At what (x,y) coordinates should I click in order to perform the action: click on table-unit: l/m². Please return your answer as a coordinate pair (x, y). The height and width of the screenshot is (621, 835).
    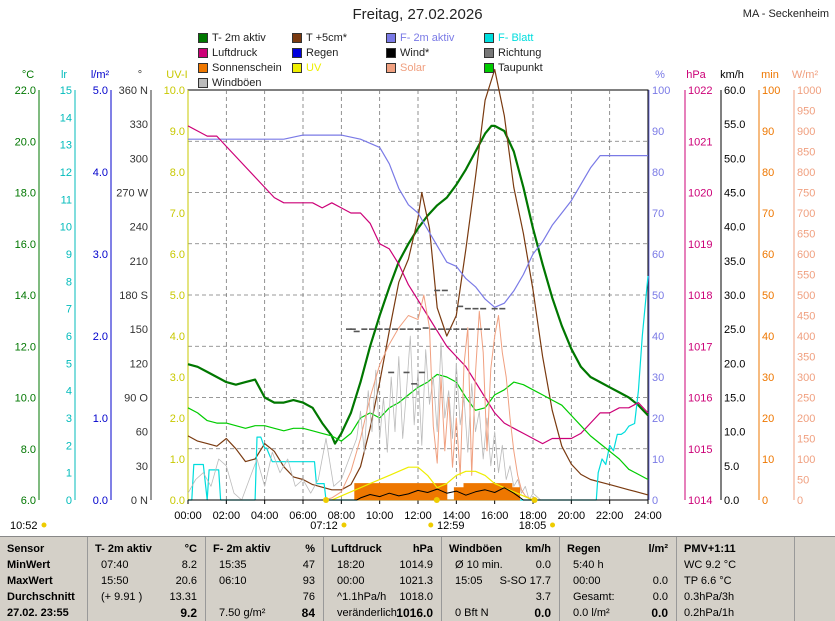
    Looking at the image, I should click on (658, 549).